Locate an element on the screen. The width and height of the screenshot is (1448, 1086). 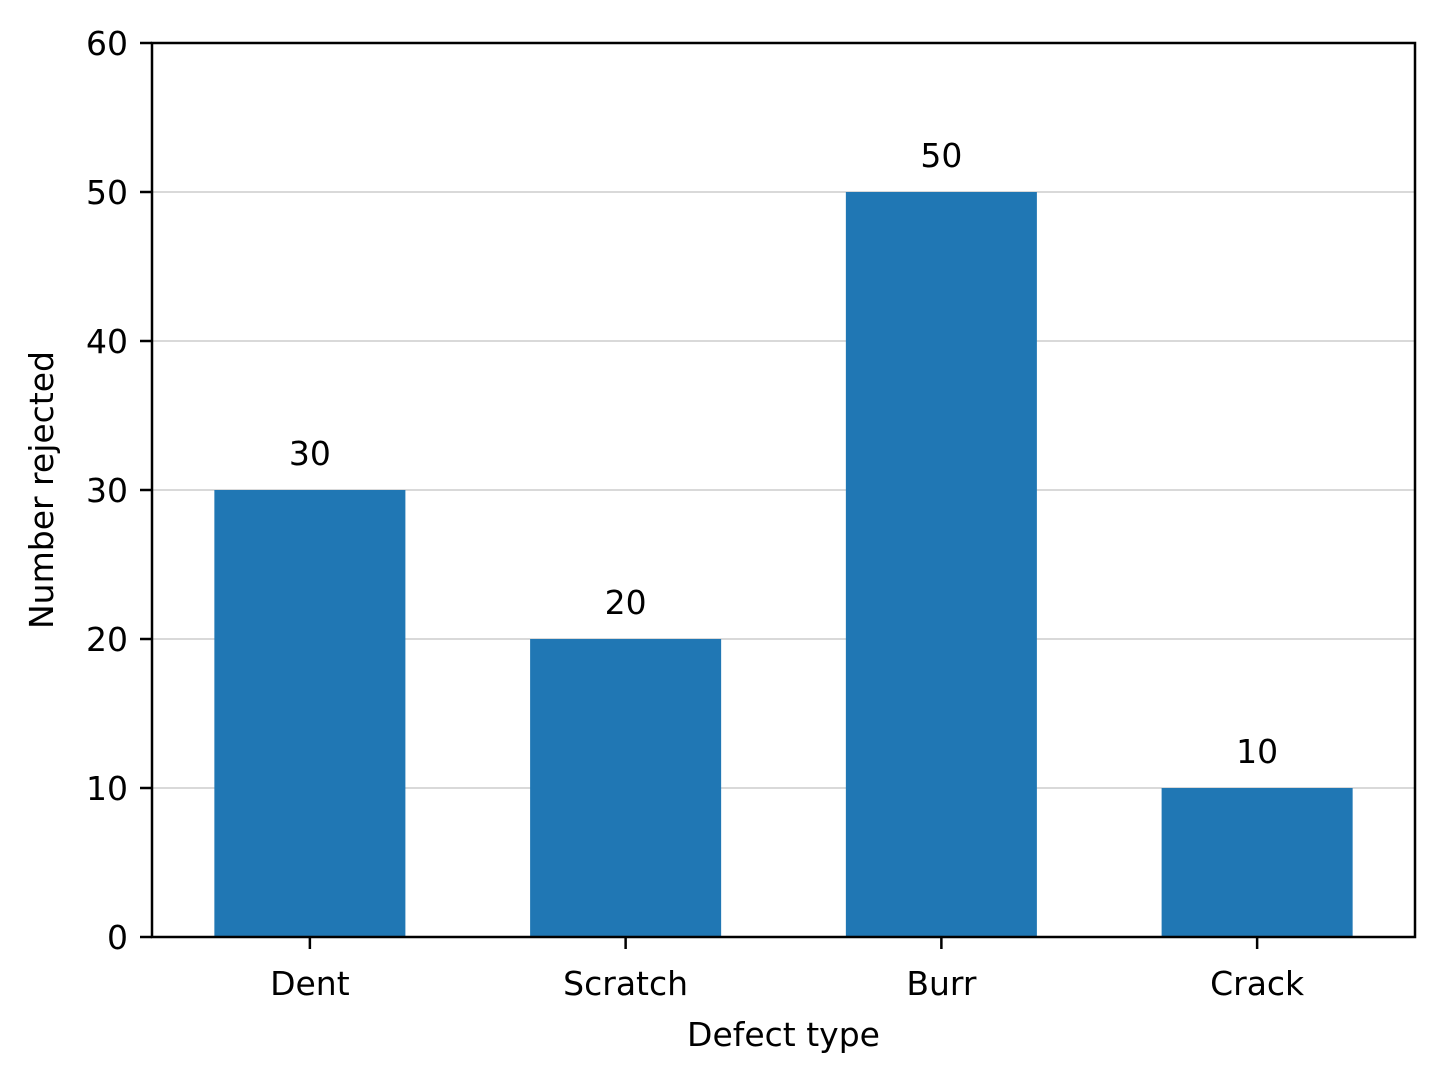
bar-crack is located at coordinates (1257, 862).